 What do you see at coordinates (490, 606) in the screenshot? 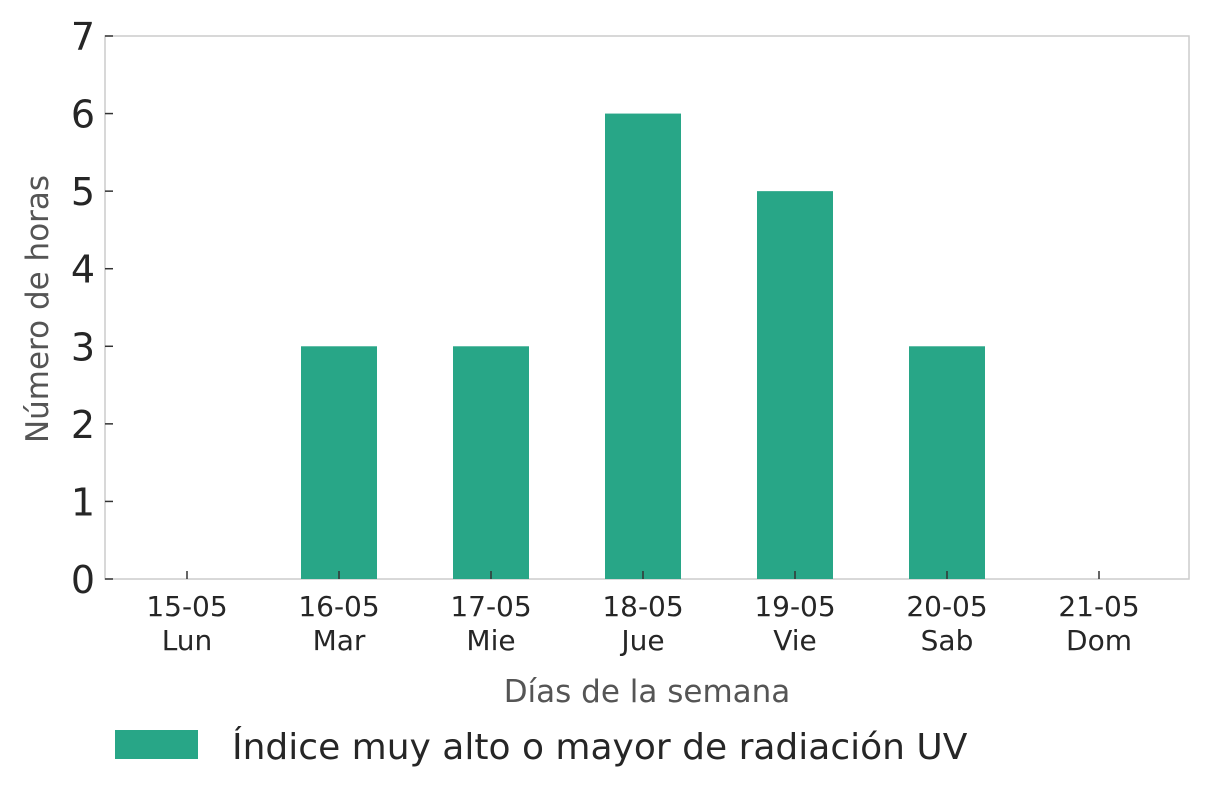
I see `x-tick-date: 17-05` at bounding box center [490, 606].